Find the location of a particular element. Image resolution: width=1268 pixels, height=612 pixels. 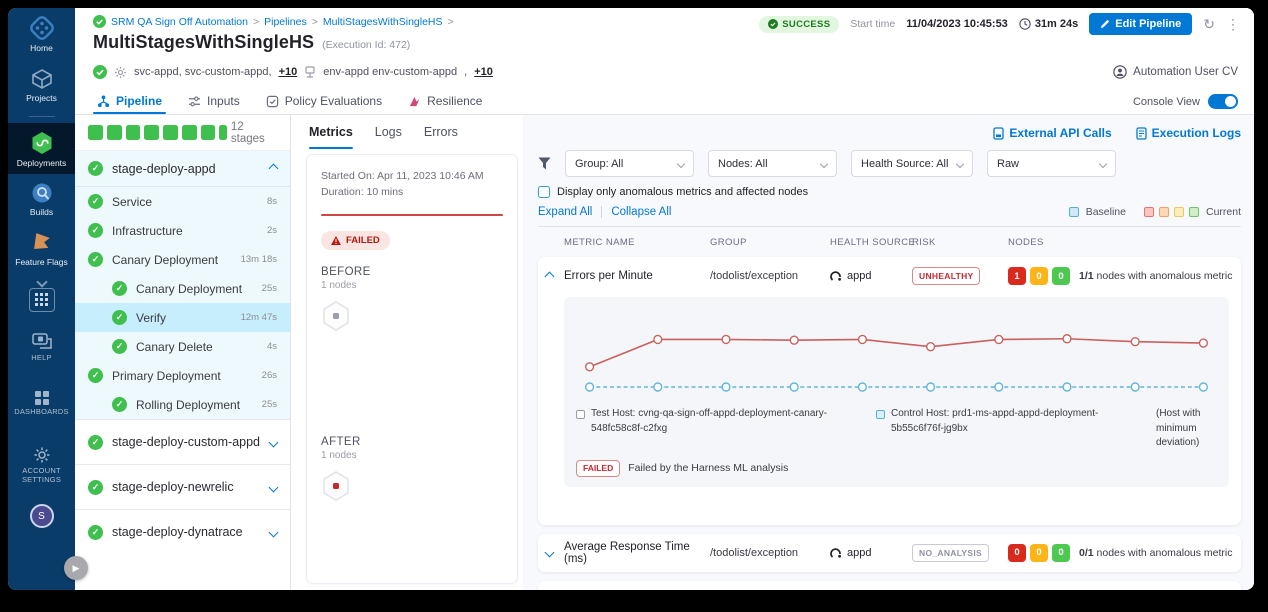

health-source-filter-select: Health Source: All is located at coordinates (912, 163).